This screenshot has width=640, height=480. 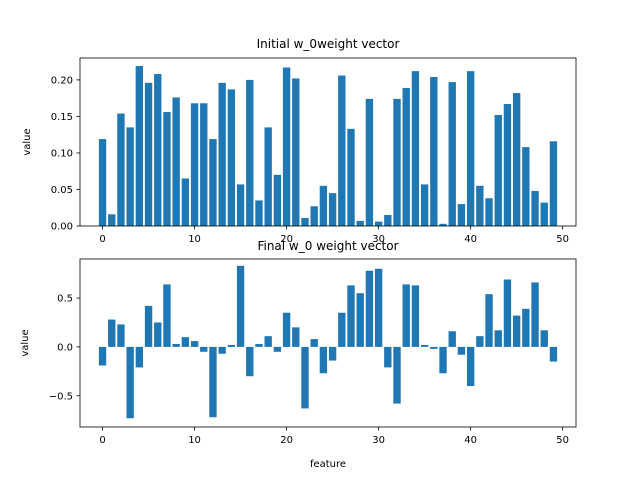 I want to click on y-tick-label: 0.00, so click(x=62, y=227).